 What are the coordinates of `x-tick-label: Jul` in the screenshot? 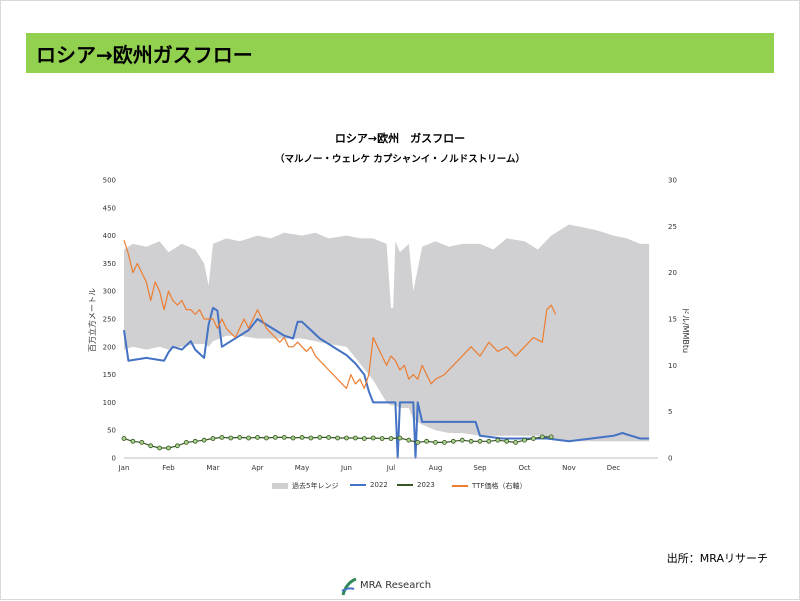 It's located at (391, 468).